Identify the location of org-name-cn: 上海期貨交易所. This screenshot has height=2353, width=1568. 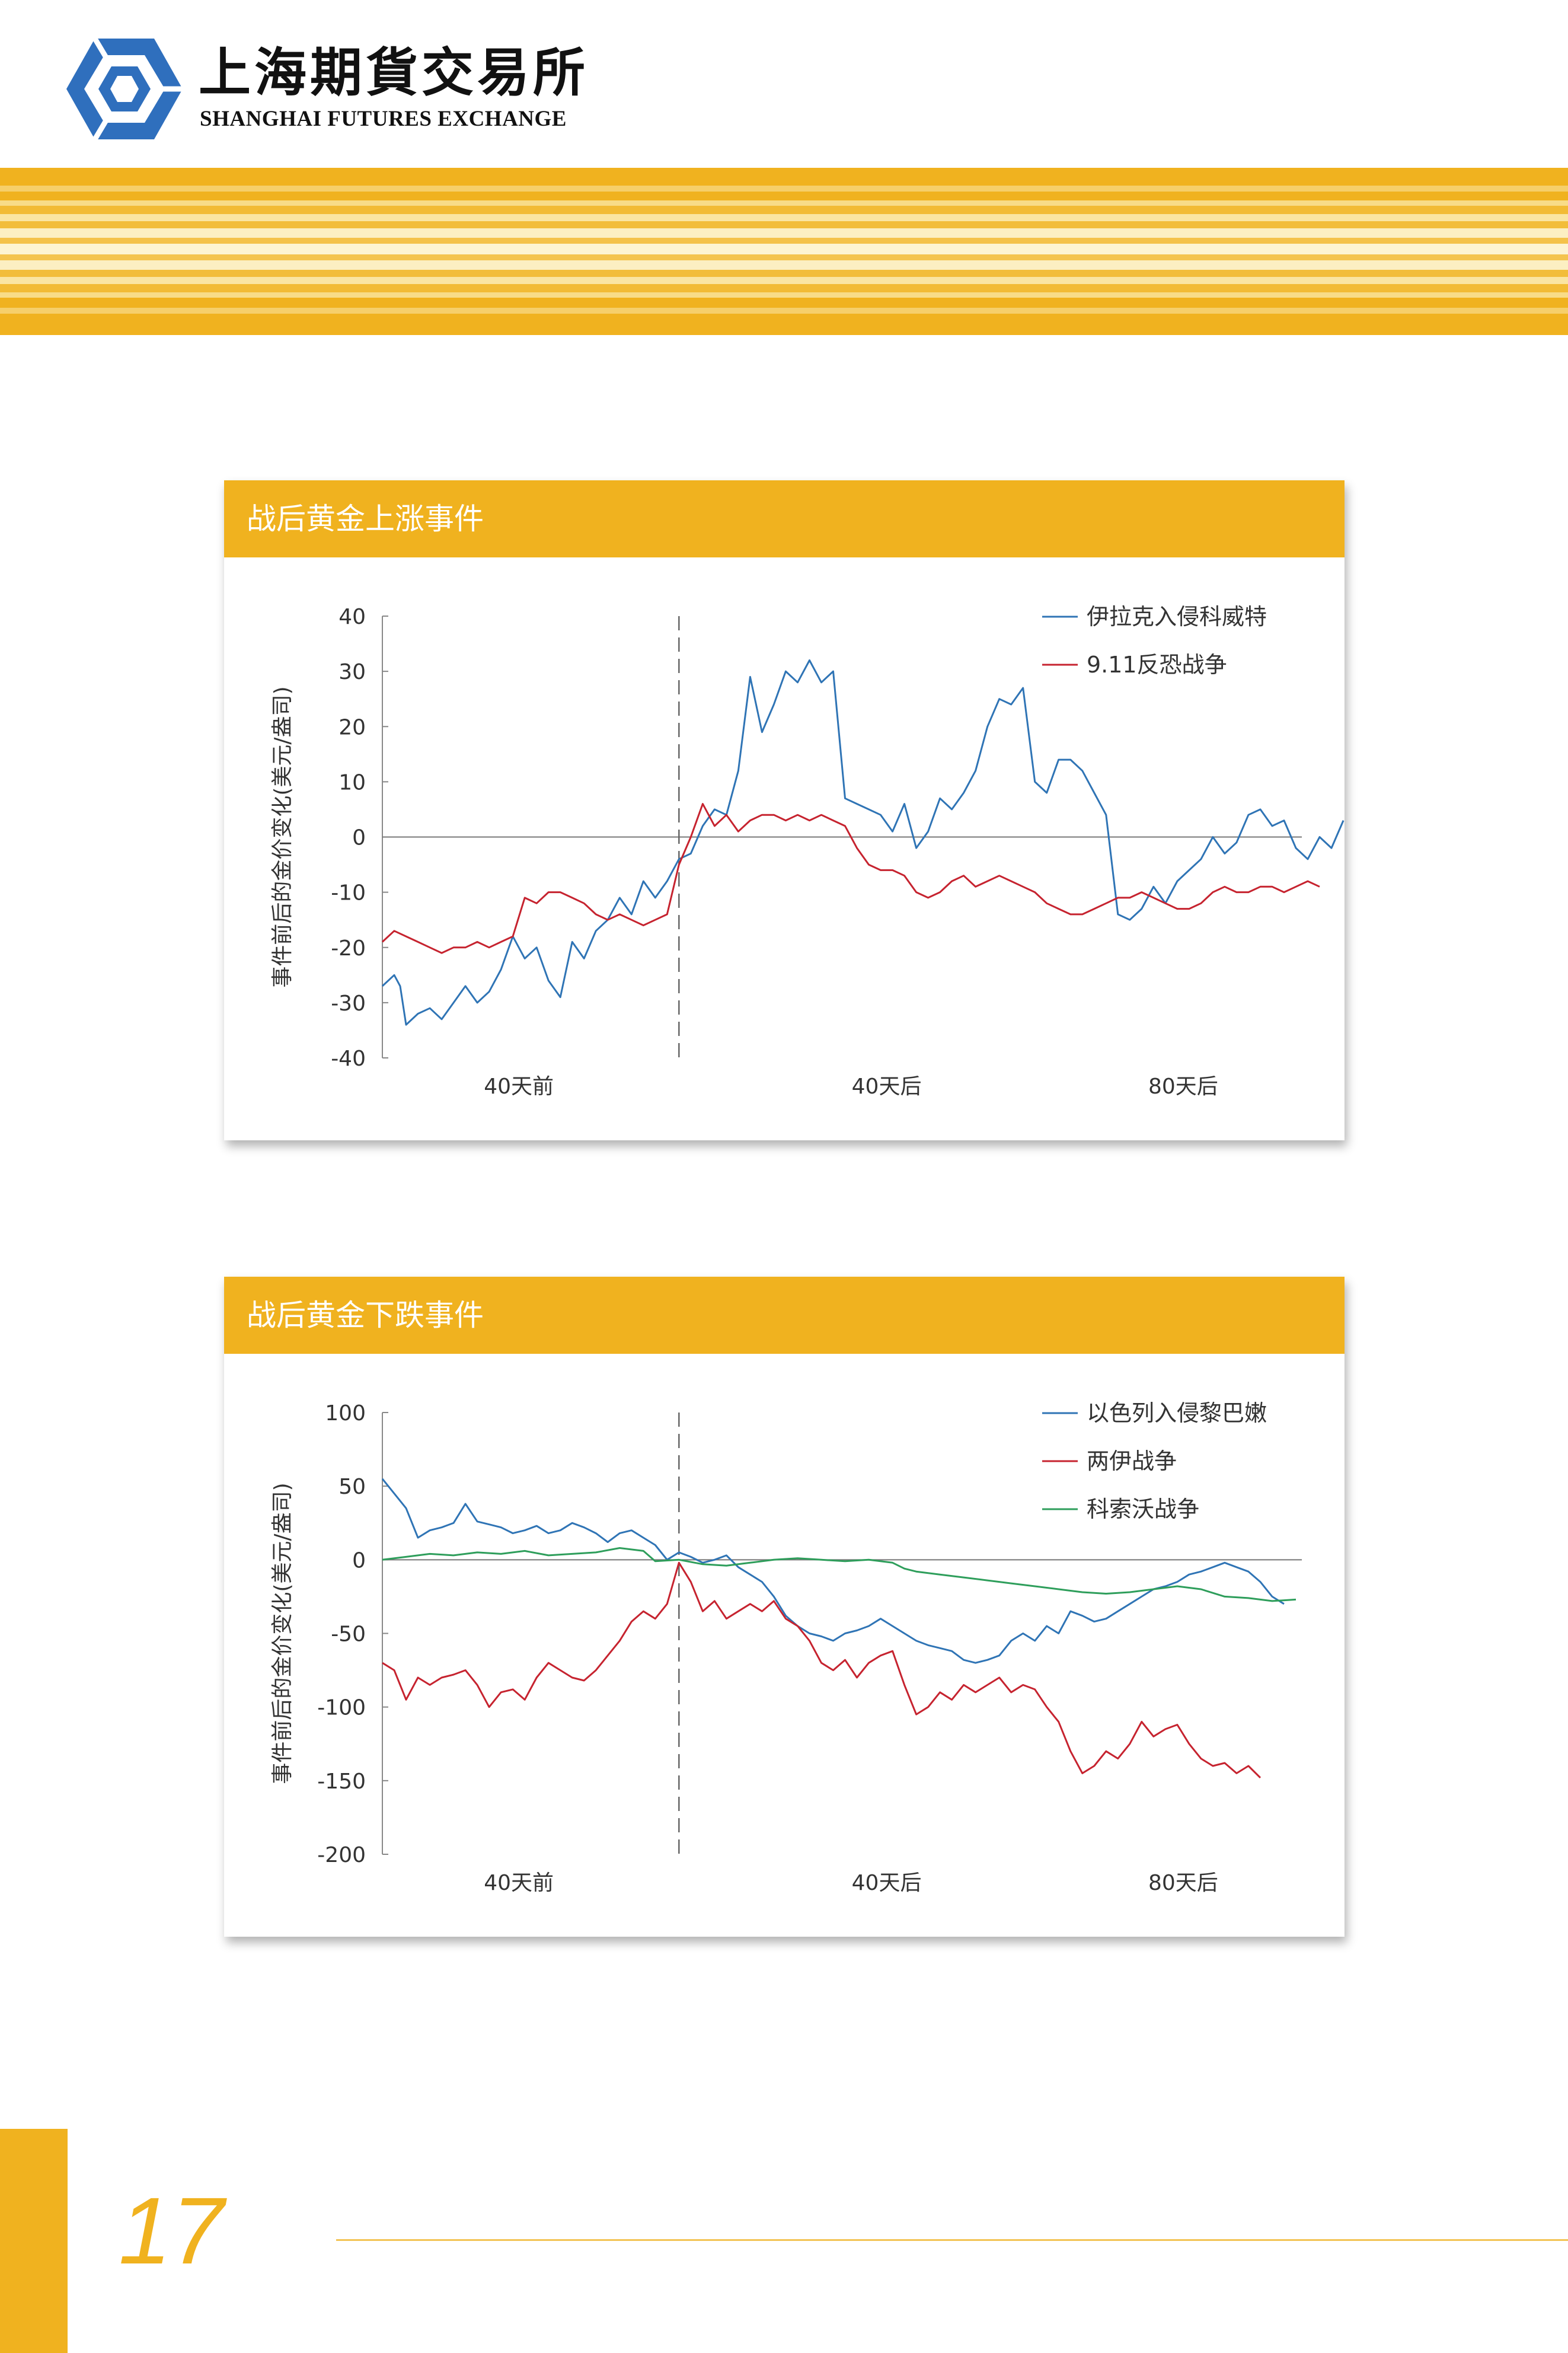
(394, 72).